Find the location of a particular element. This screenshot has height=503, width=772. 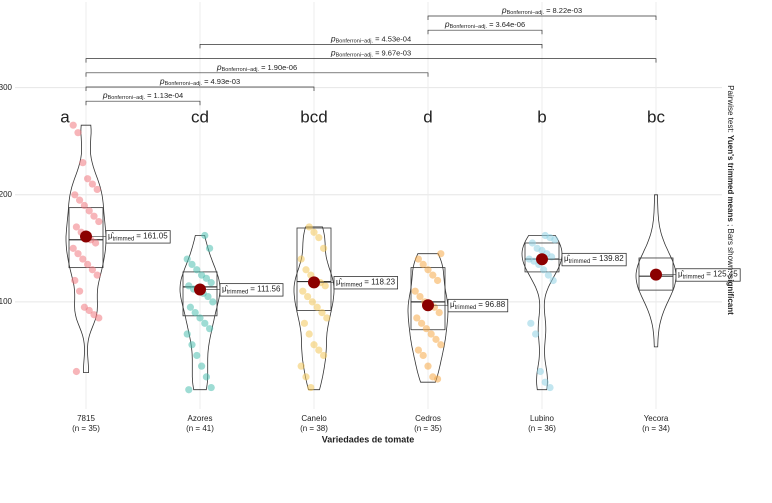

x-tick-label: Canelo is located at coordinates (314, 418).